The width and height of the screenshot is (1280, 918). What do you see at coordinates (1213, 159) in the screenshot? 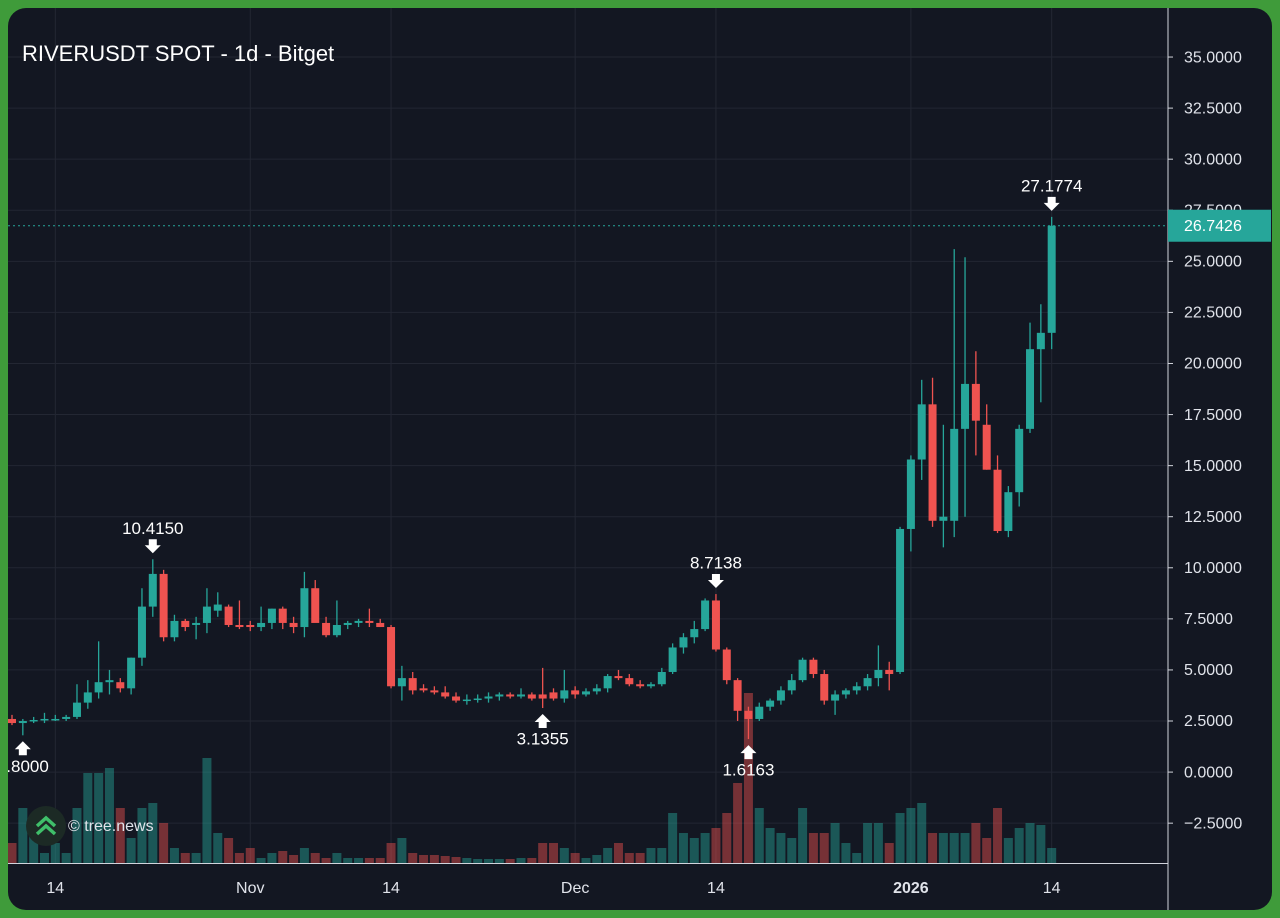
I see `y-tick-label: 30.0000` at bounding box center [1213, 159].